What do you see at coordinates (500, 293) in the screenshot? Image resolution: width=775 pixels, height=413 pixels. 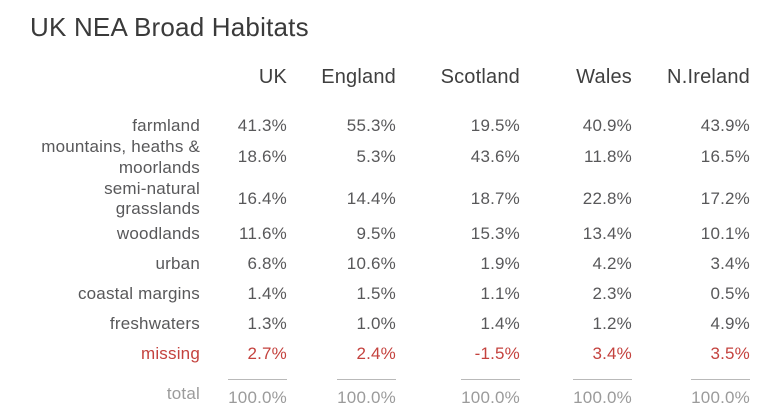 I see `cell-value: 1.1%` at bounding box center [500, 293].